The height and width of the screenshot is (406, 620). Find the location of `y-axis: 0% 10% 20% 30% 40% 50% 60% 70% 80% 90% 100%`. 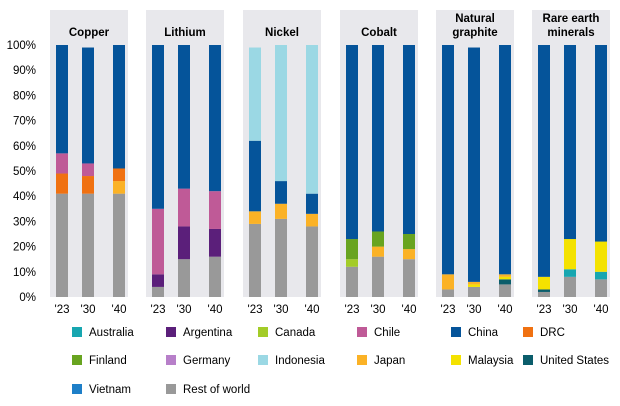

y-axis: 0% 10% 20% 30% 40% 50% 60% 70% 80% 90% 100% is located at coordinates (21, 172).